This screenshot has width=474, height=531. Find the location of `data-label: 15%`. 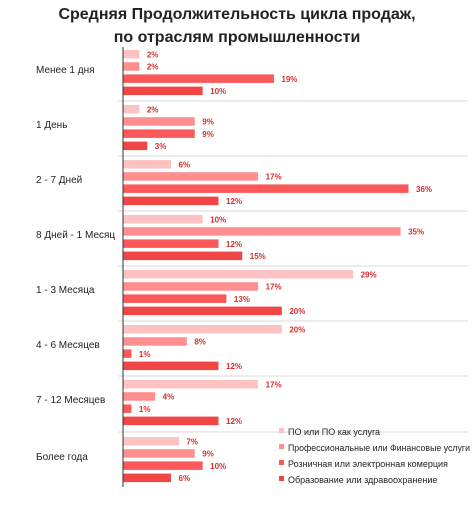

data-label: 15% is located at coordinates (258, 256).